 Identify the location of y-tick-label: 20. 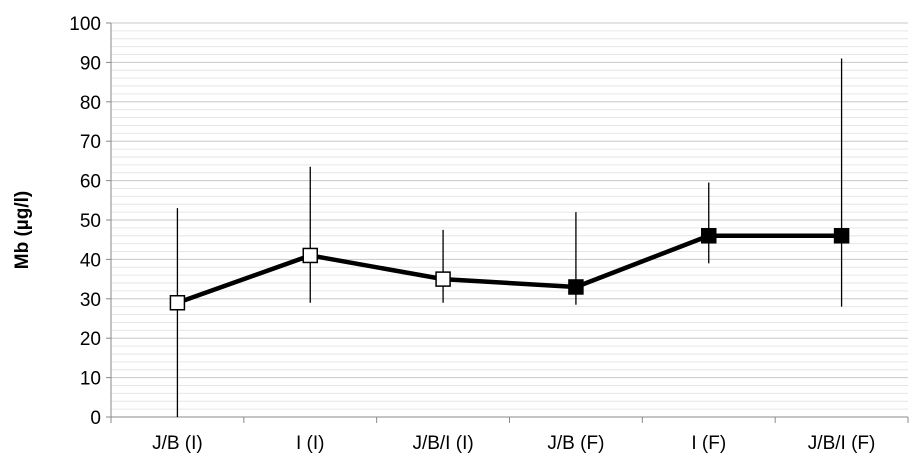
(90, 339).